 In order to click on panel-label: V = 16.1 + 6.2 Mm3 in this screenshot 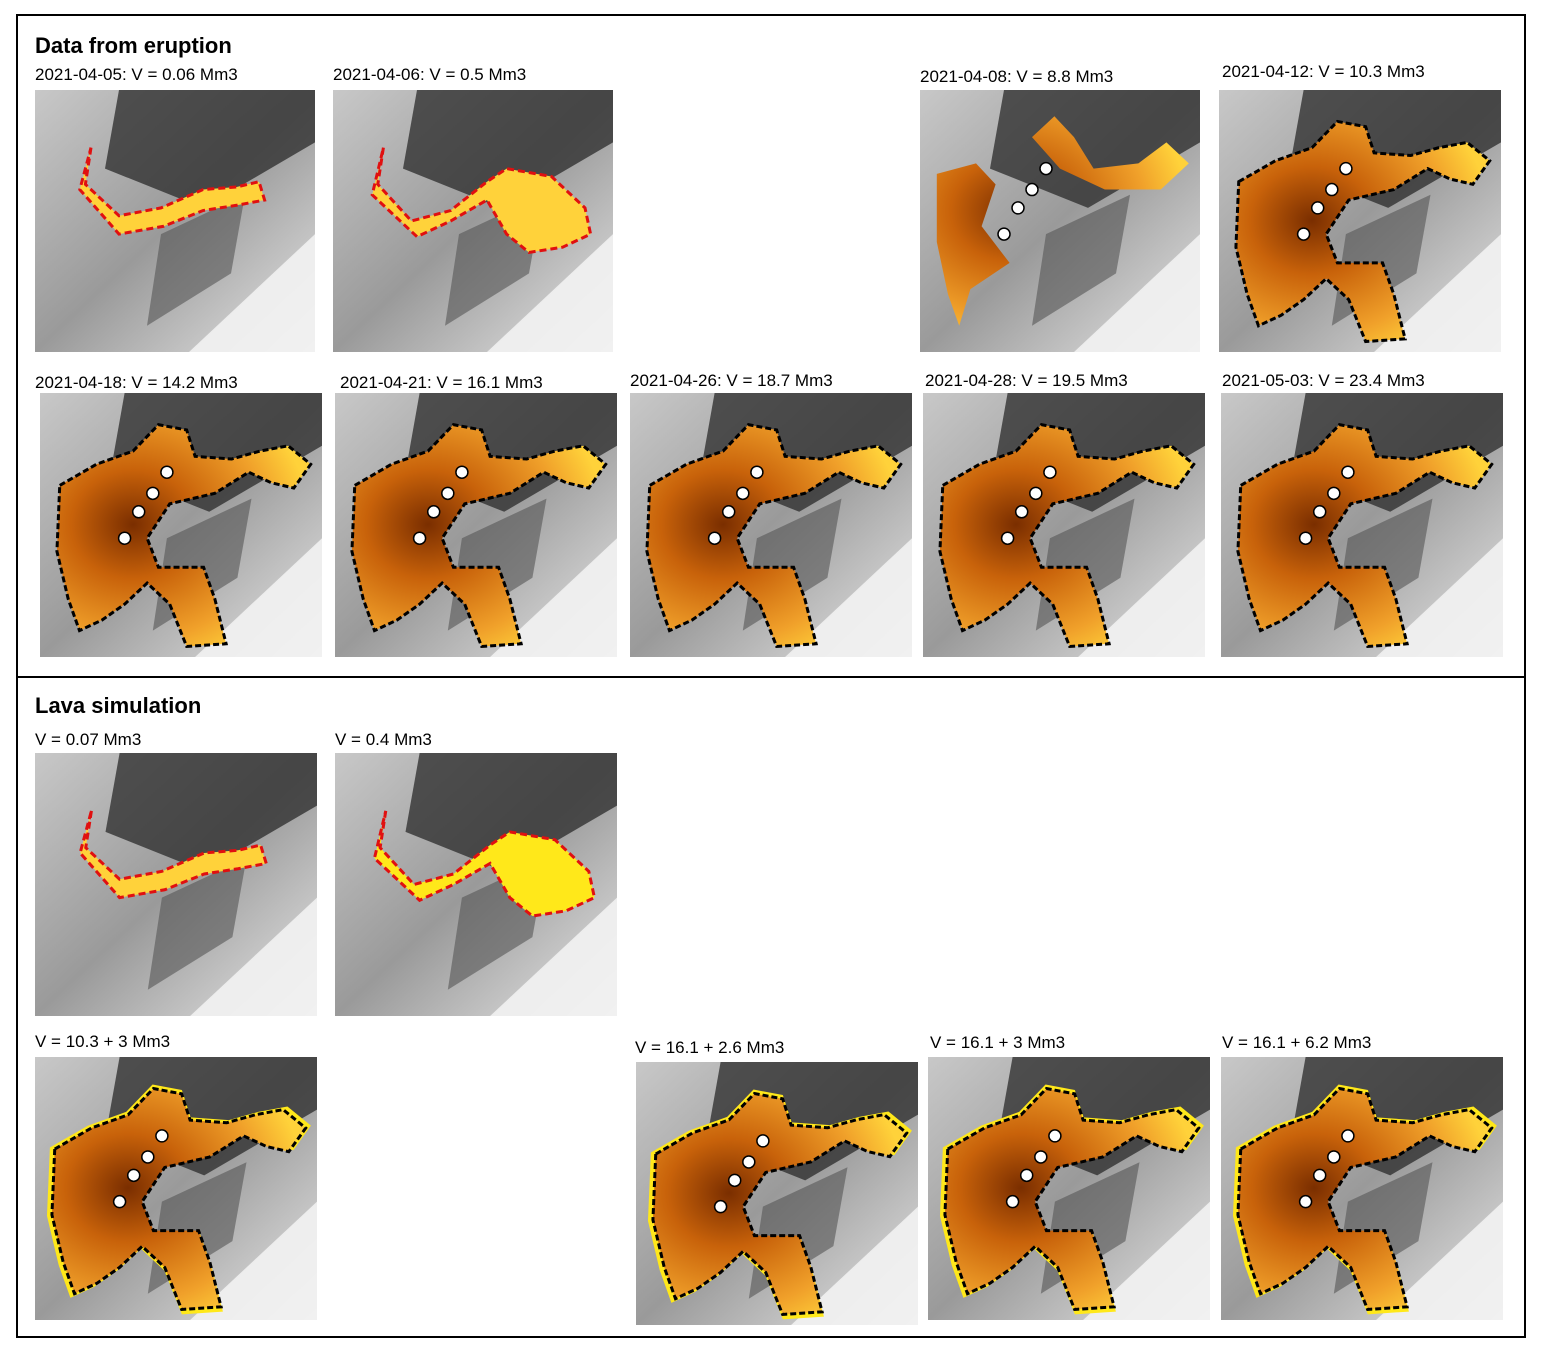, I will do `click(1296, 1042)`.